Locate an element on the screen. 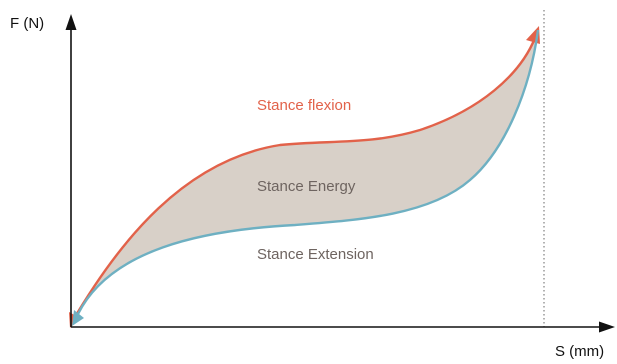 This screenshot has width=617, height=364. x-axis-label: S (mm) is located at coordinates (579, 351).